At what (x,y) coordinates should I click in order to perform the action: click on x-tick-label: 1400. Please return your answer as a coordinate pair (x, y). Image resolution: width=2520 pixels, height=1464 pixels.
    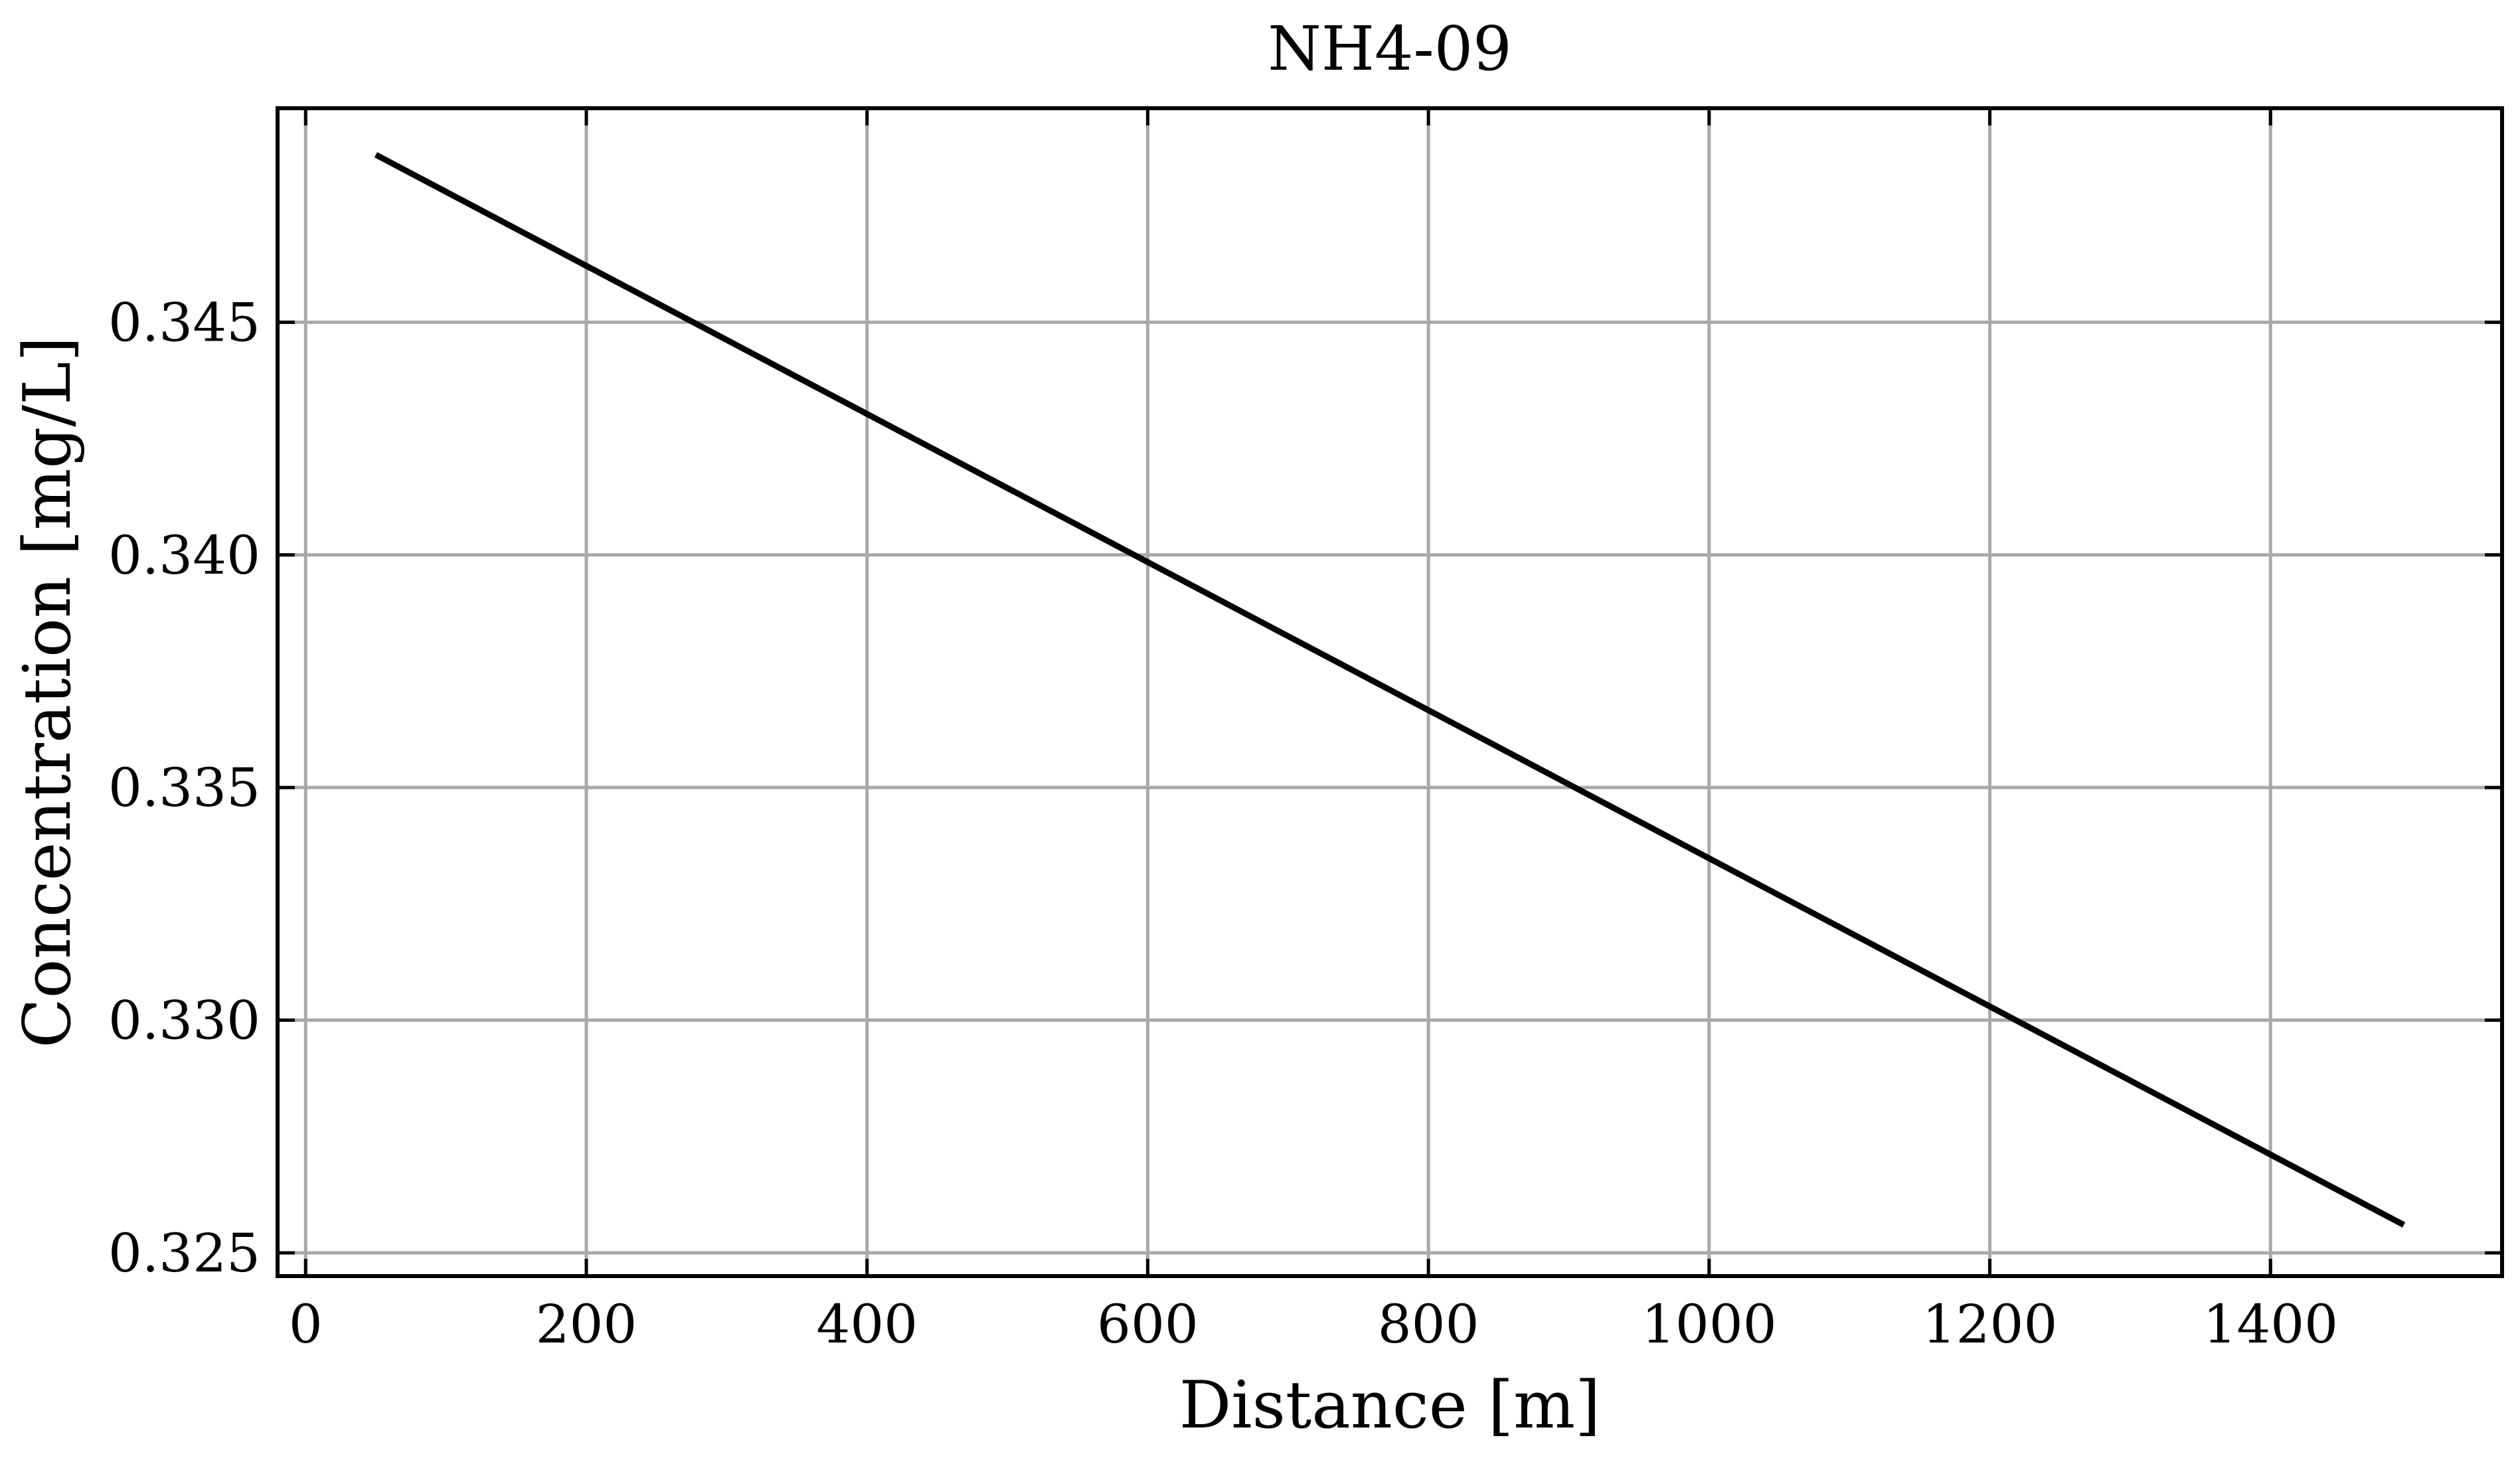
    Looking at the image, I should click on (2270, 1324).